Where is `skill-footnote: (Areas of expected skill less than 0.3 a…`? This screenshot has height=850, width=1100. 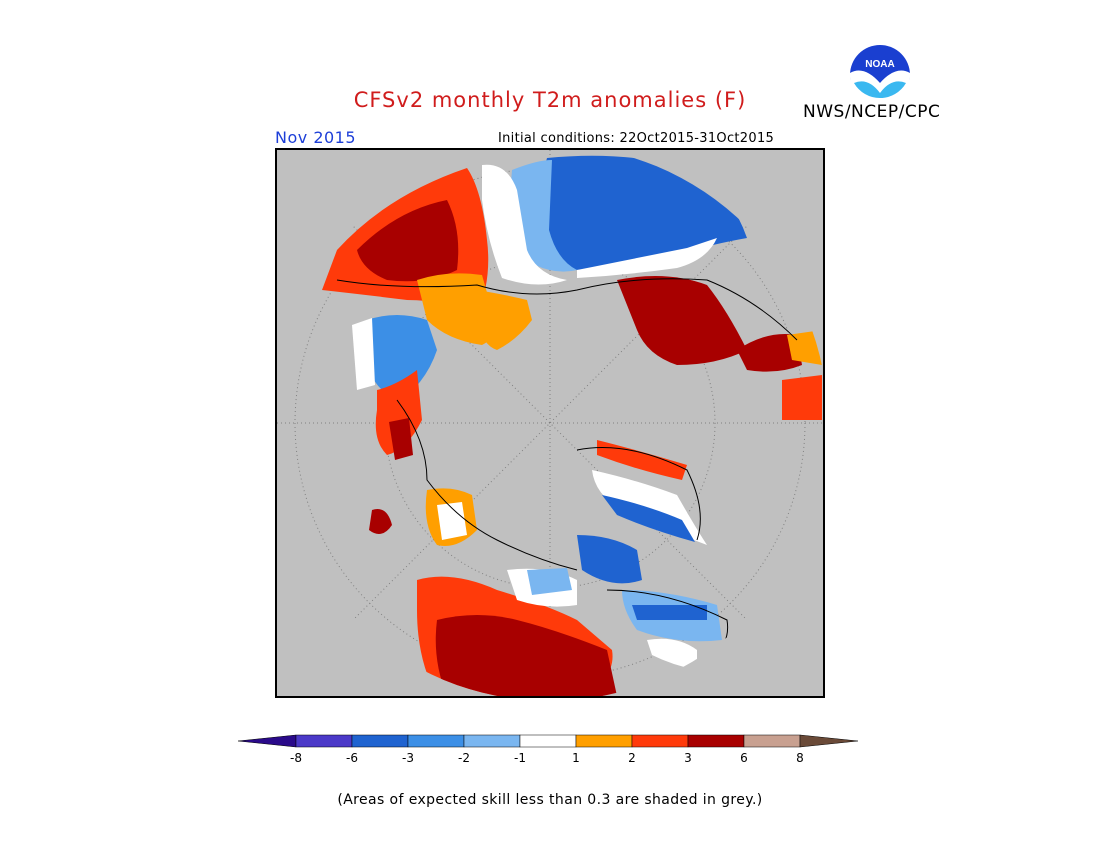
skill-footnote: (Areas of expected skill less than 0.3 a… is located at coordinates (550, 800).